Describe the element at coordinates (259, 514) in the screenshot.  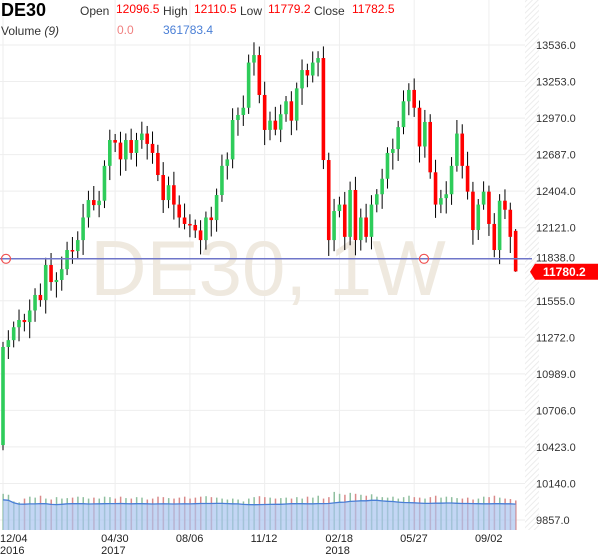
I see `volume-ma-area` at that location.